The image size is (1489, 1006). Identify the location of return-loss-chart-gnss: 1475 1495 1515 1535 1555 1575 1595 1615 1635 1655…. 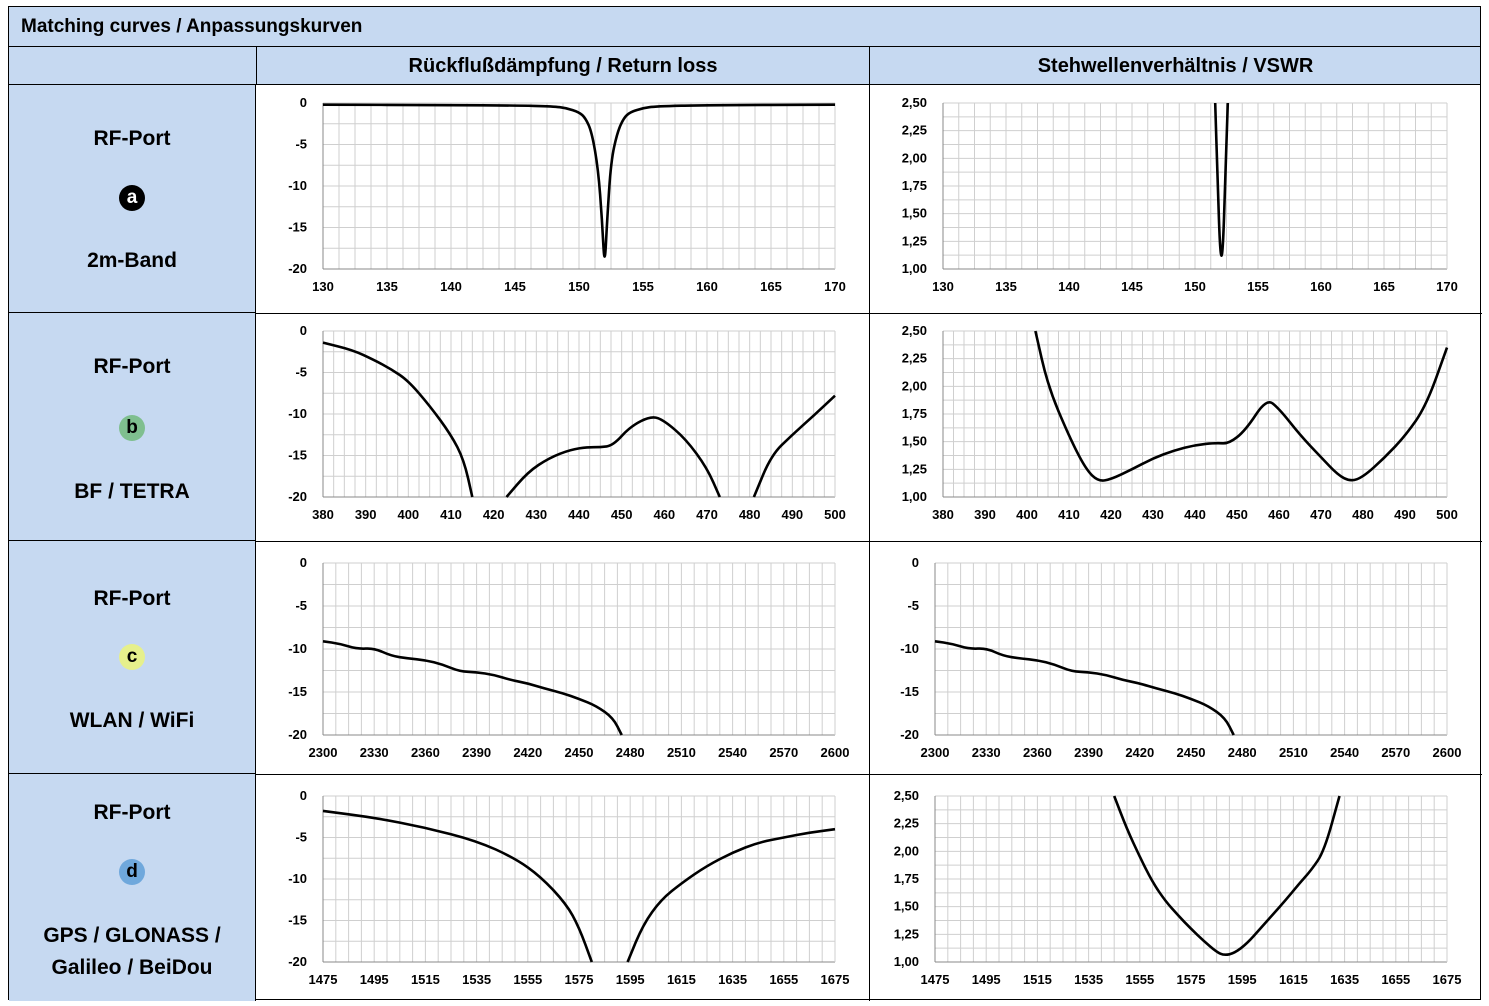
(568, 887).